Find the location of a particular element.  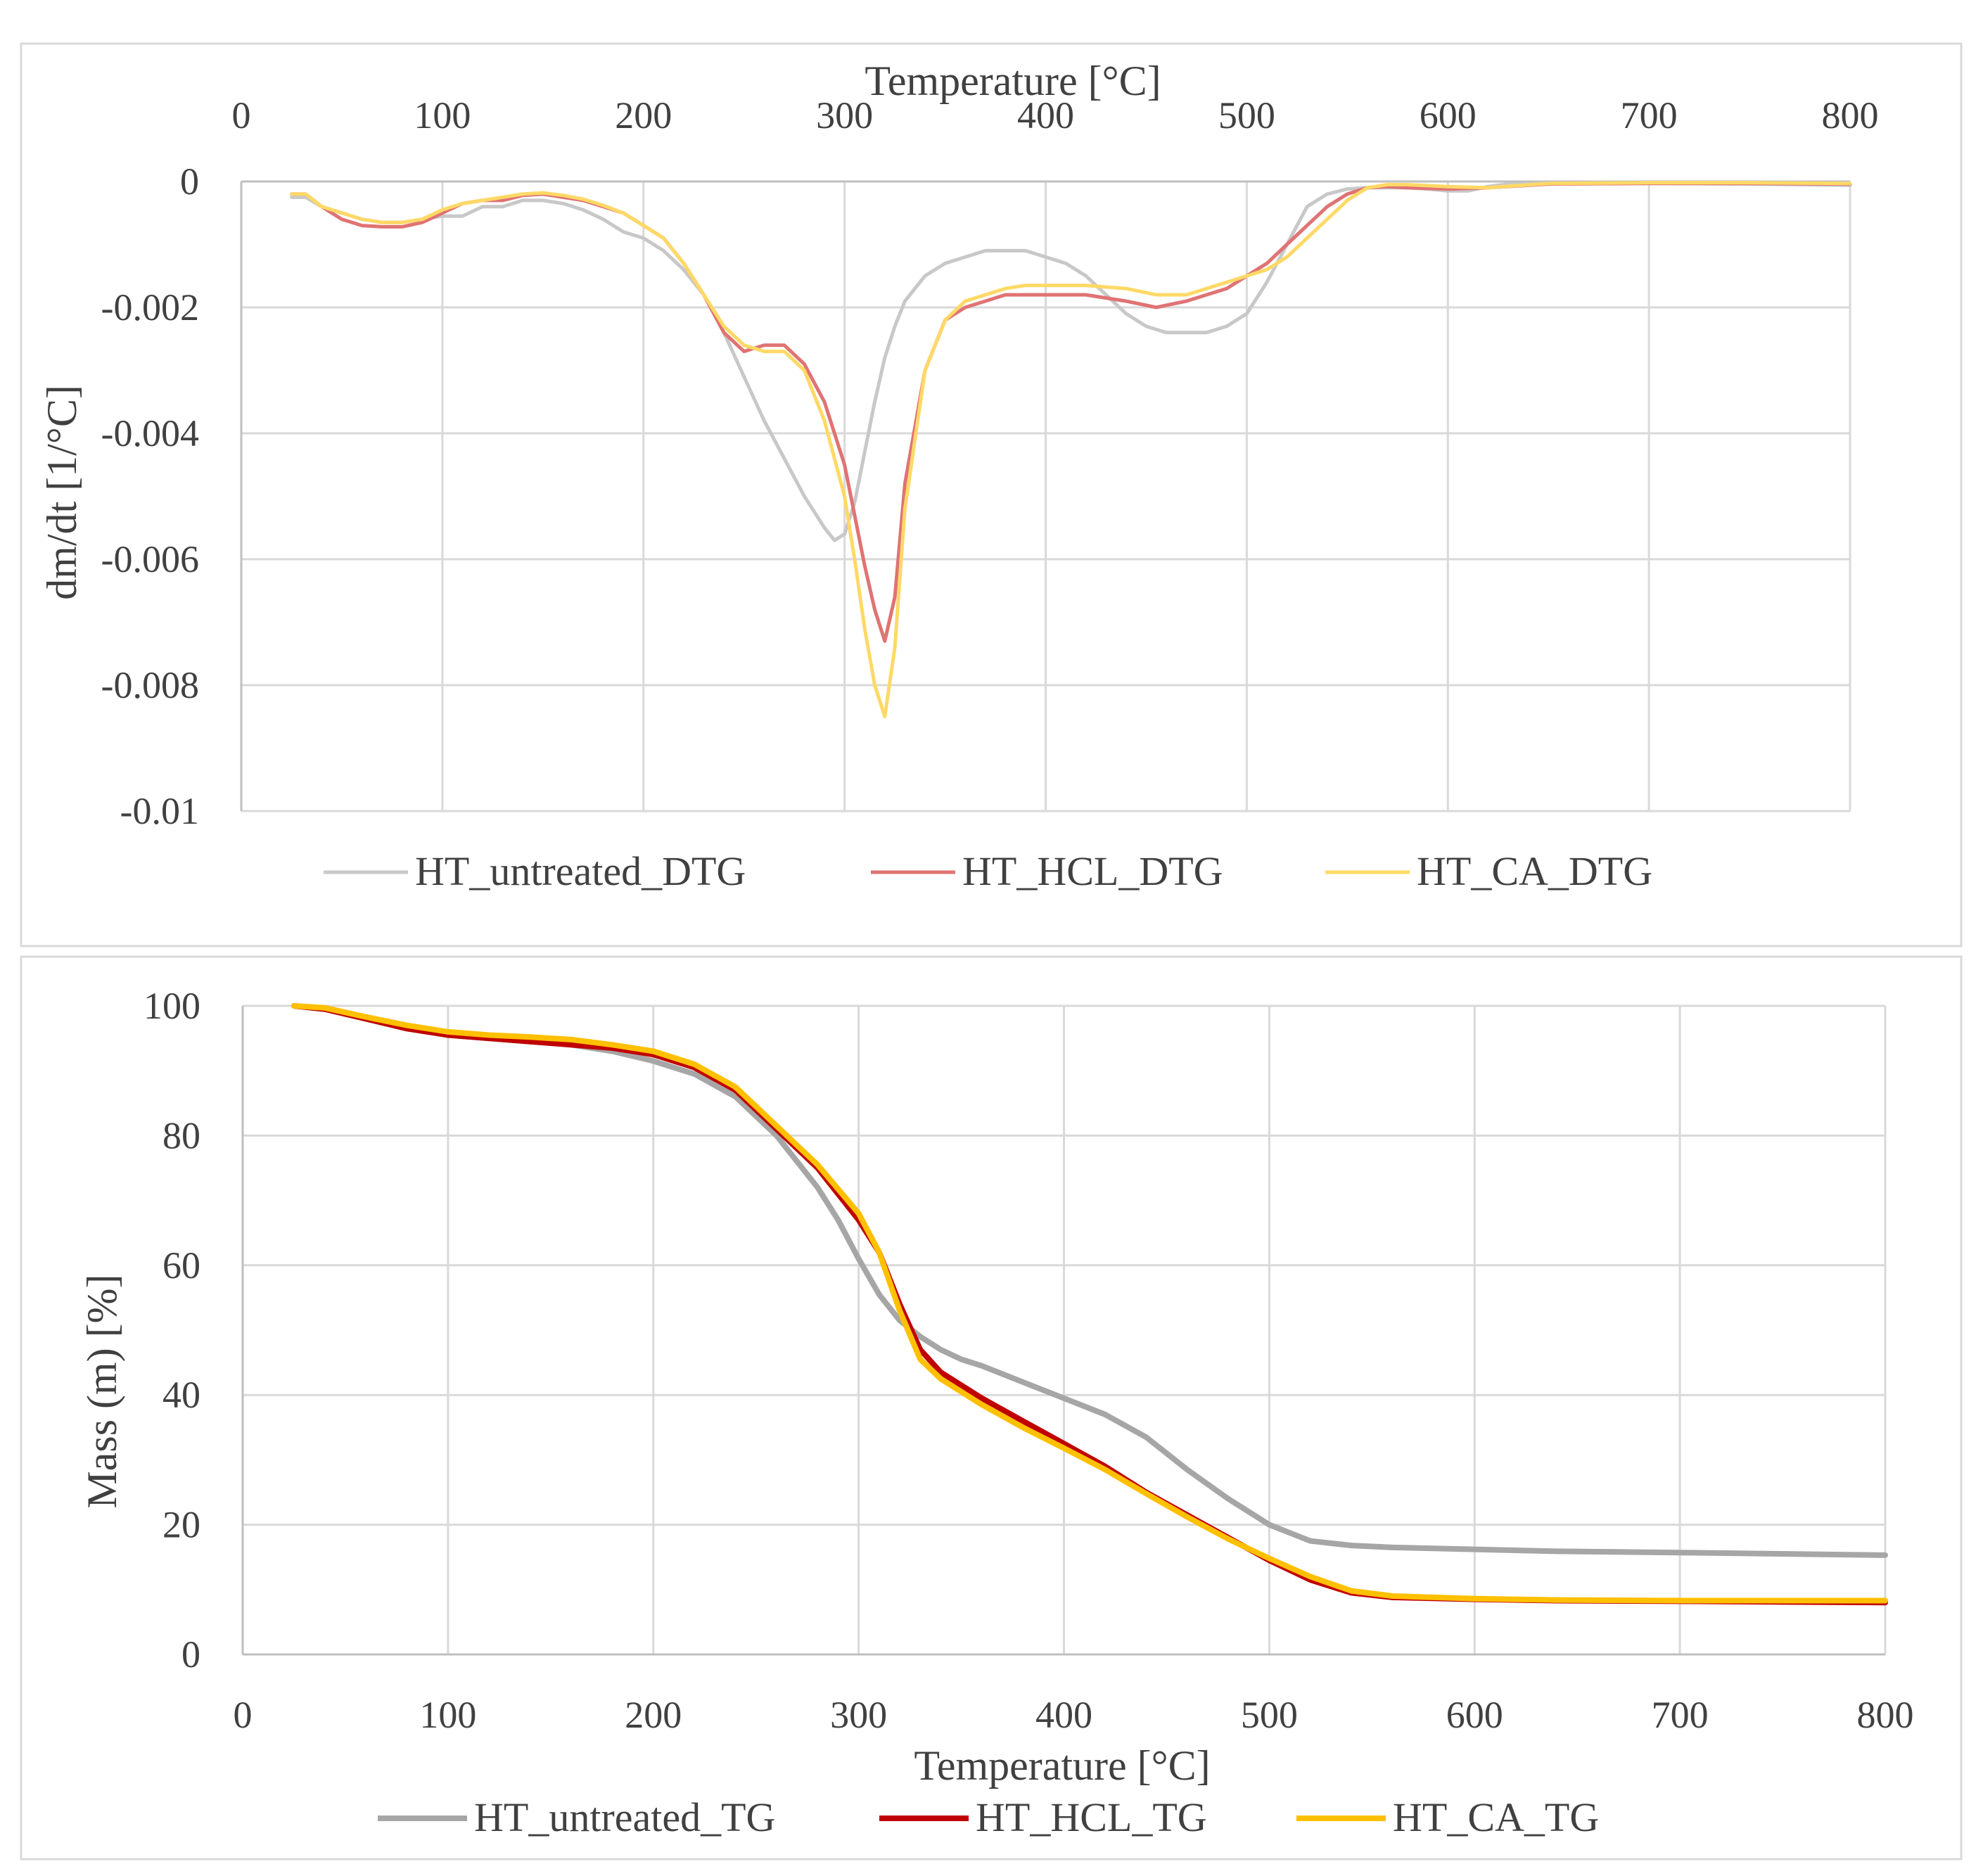

dtg-x-tick-label: 600 is located at coordinates (1448, 115).